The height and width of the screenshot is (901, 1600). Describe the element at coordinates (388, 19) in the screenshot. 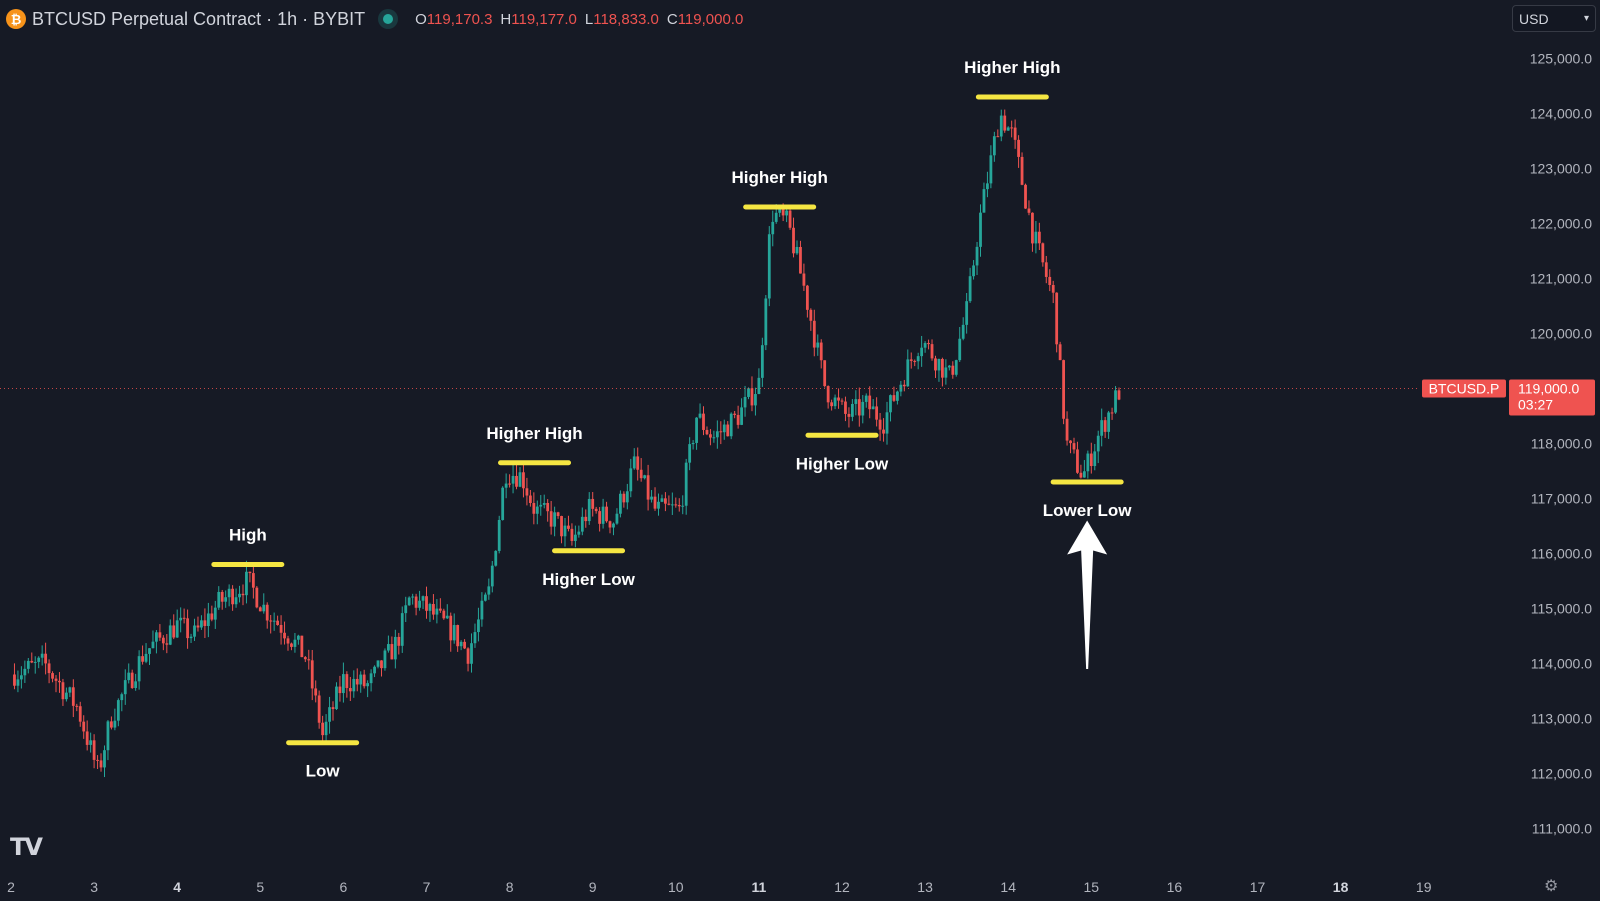

I see `market-status-icon` at that location.